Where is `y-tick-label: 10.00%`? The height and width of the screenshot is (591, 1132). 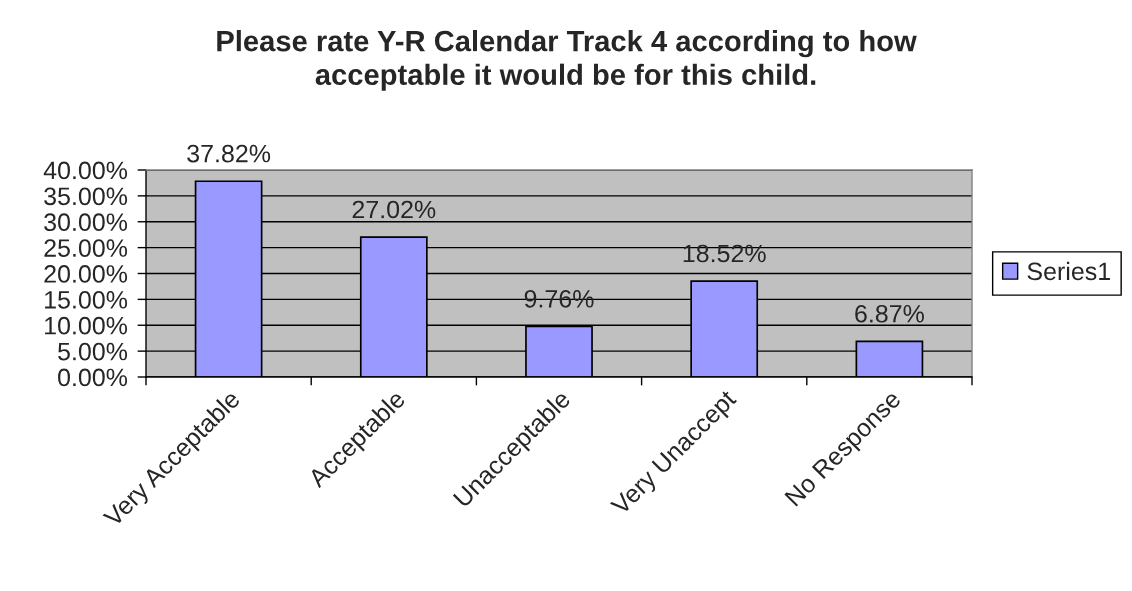 y-tick-label: 10.00% is located at coordinates (86, 325).